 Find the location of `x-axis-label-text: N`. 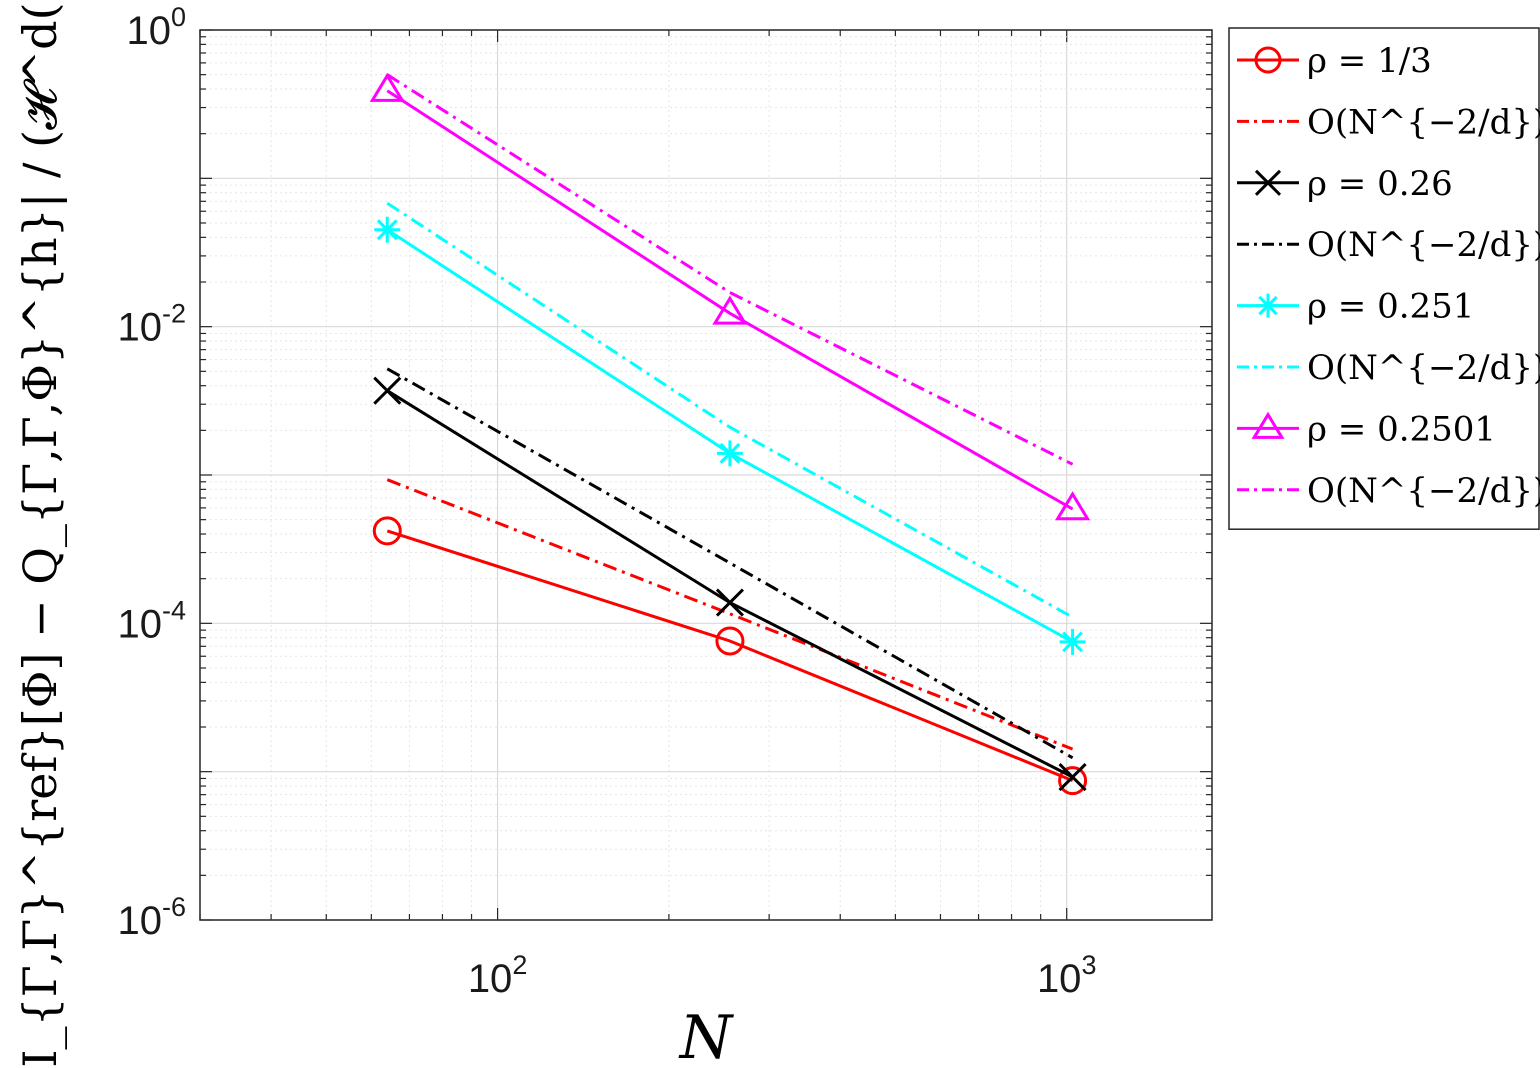

x-axis-label-text: N is located at coordinates (706, 1035).